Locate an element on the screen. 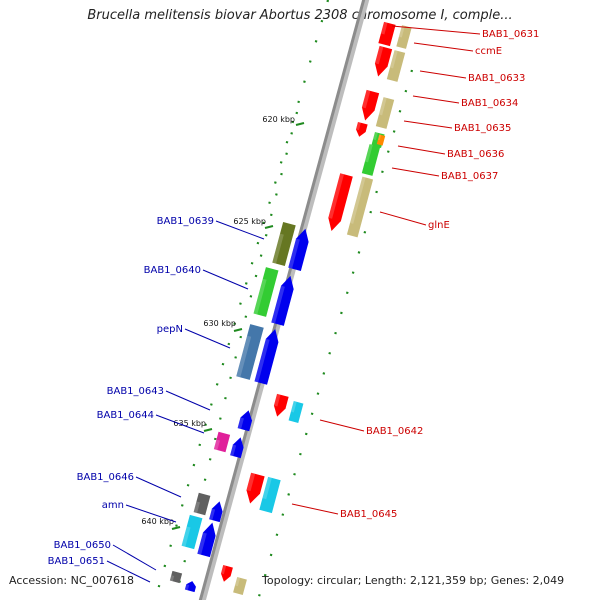 The width and height of the screenshot is (600, 600). forward-gene-label-7: BAB1_0637 is located at coordinates (469, 176).